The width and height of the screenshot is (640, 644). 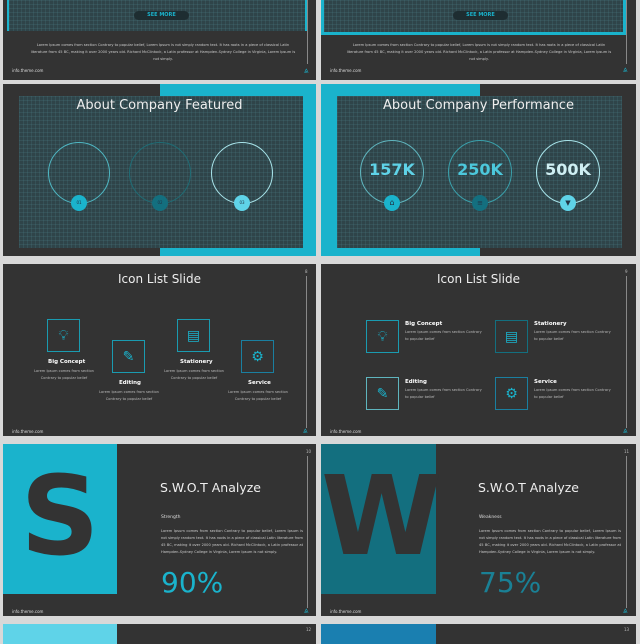 What do you see at coordinates (306, 271) in the screenshot?
I see `page-number: 8` at bounding box center [306, 271].